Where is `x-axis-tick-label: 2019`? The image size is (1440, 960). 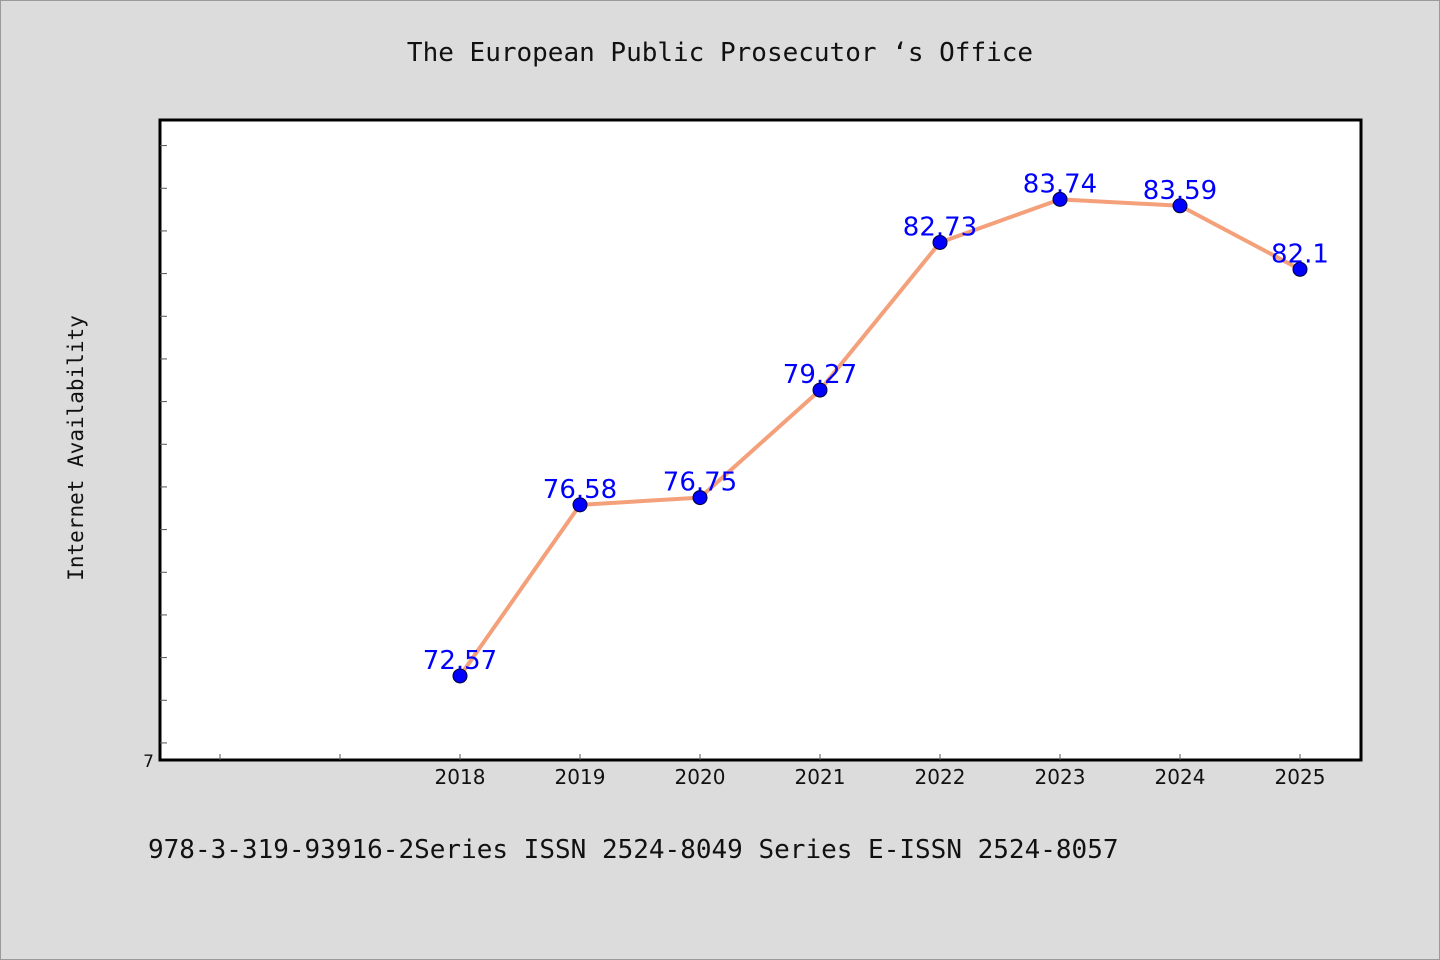 x-axis-tick-label: 2019 is located at coordinates (580, 777).